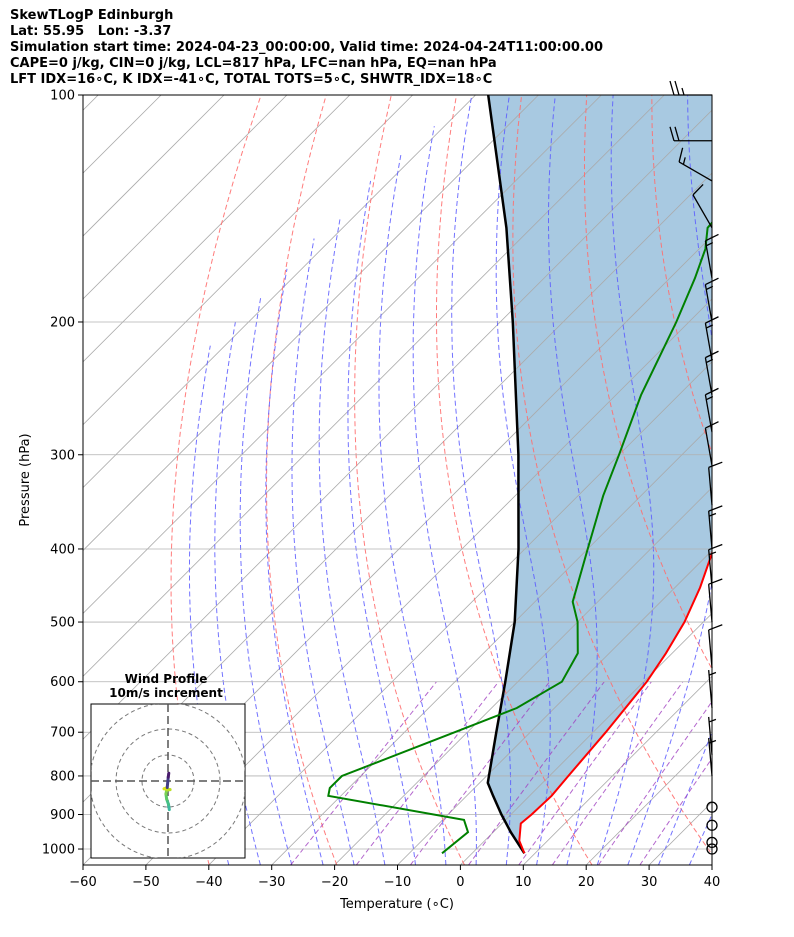 The image size is (794, 937). What do you see at coordinates (62, 682) in the screenshot?
I see `y-tick-label: 600` at bounding box center [62, 682].